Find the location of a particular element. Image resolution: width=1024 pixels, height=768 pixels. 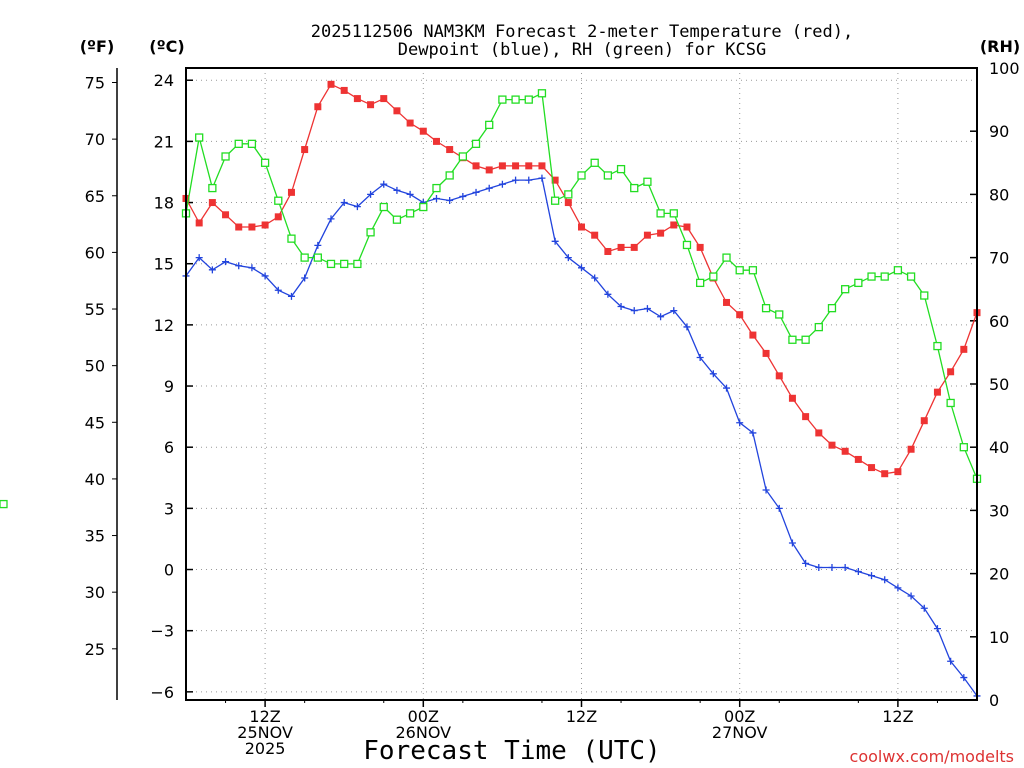

fahrenheit-tick-label: 30 is located at coordinates (95, 592).